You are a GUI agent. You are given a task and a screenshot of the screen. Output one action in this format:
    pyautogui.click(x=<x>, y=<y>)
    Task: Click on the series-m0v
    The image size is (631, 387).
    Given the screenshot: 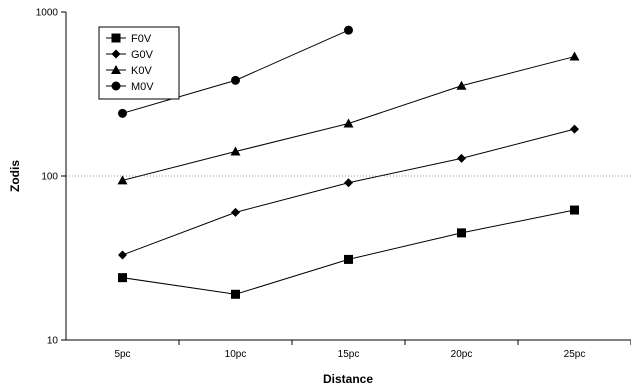 What is the action you would take?
    pyautogui.click(x=235, y=71)
    